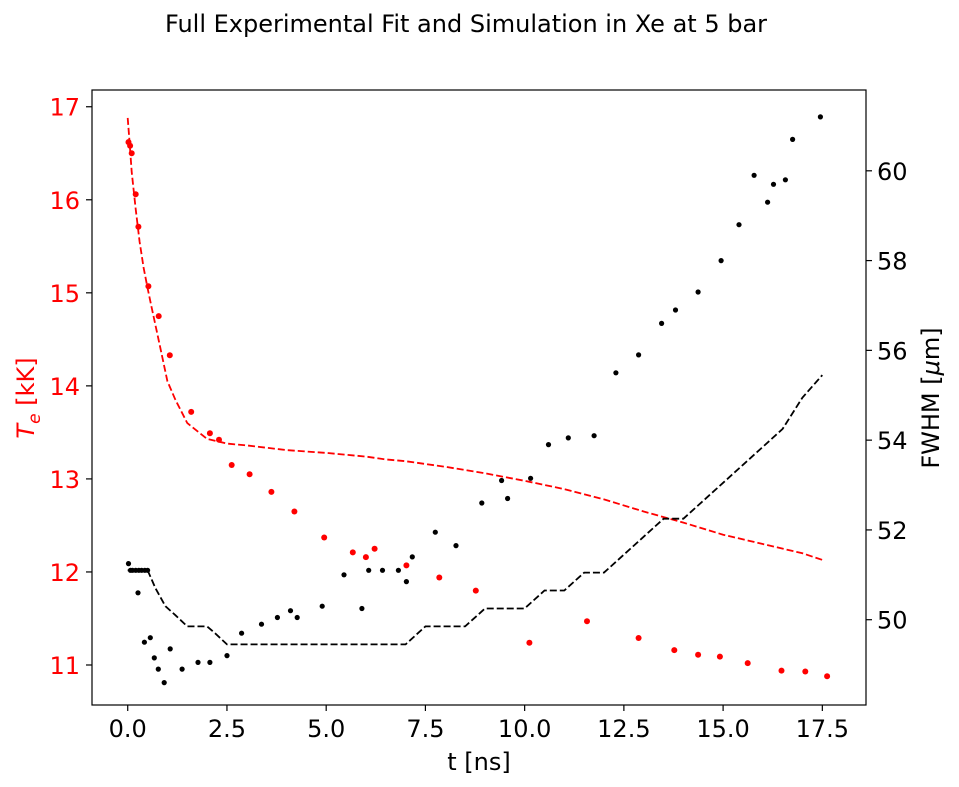  Describe the element at coordinates (26, 385) in the screenshot. I see `left-y-axis-label-unit: [kK]` at that location.